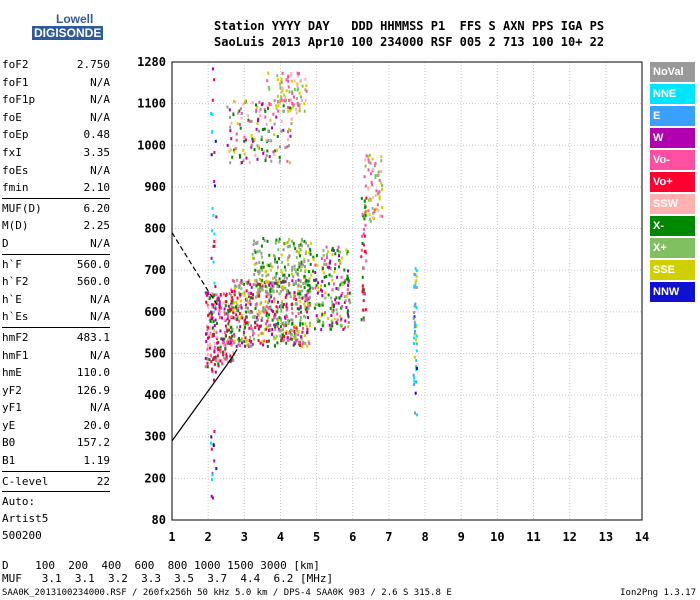 Image resolution: width=700 pixels, height=600 pixels. What do you see at coordinates (56, 209) in the screenshot?
I see `param-row: MUF(D) 6.20` at bounding box center [56, 209].